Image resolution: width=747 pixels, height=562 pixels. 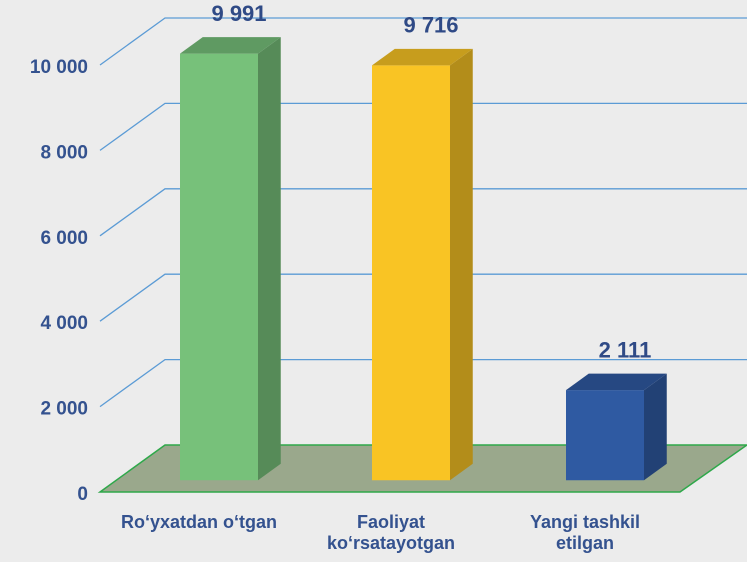 I want to click on value-label: 2 111, so click(x=625, y=349).